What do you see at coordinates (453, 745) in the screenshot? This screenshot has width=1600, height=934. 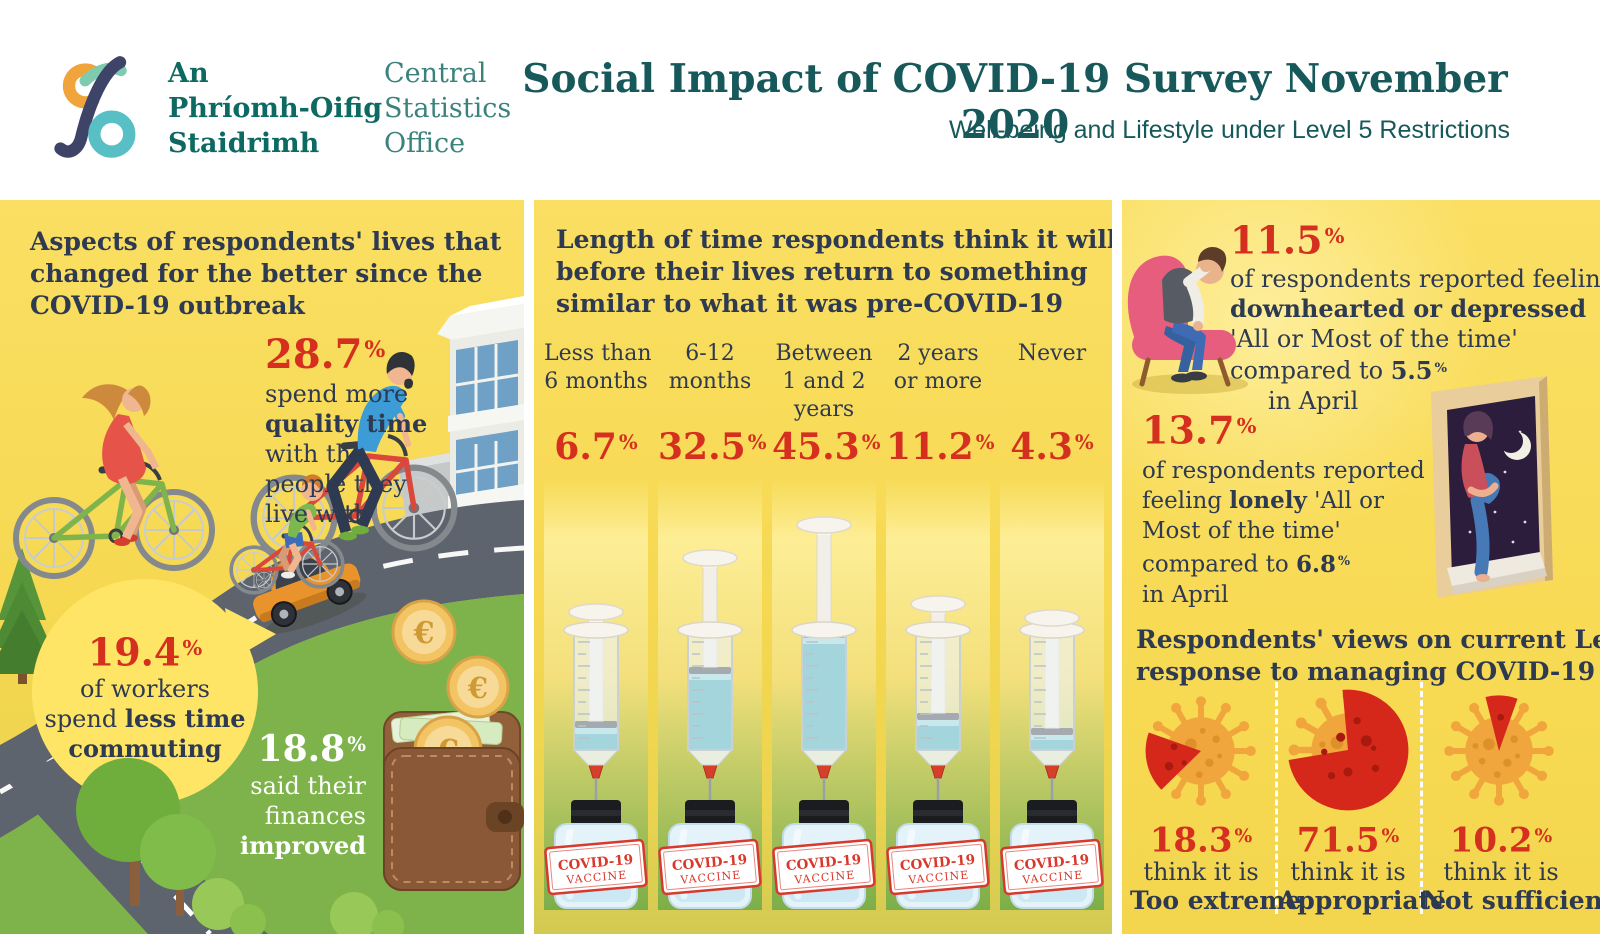 I see `wallet-coins-icon: € € €` at bounding box center [453, 745].